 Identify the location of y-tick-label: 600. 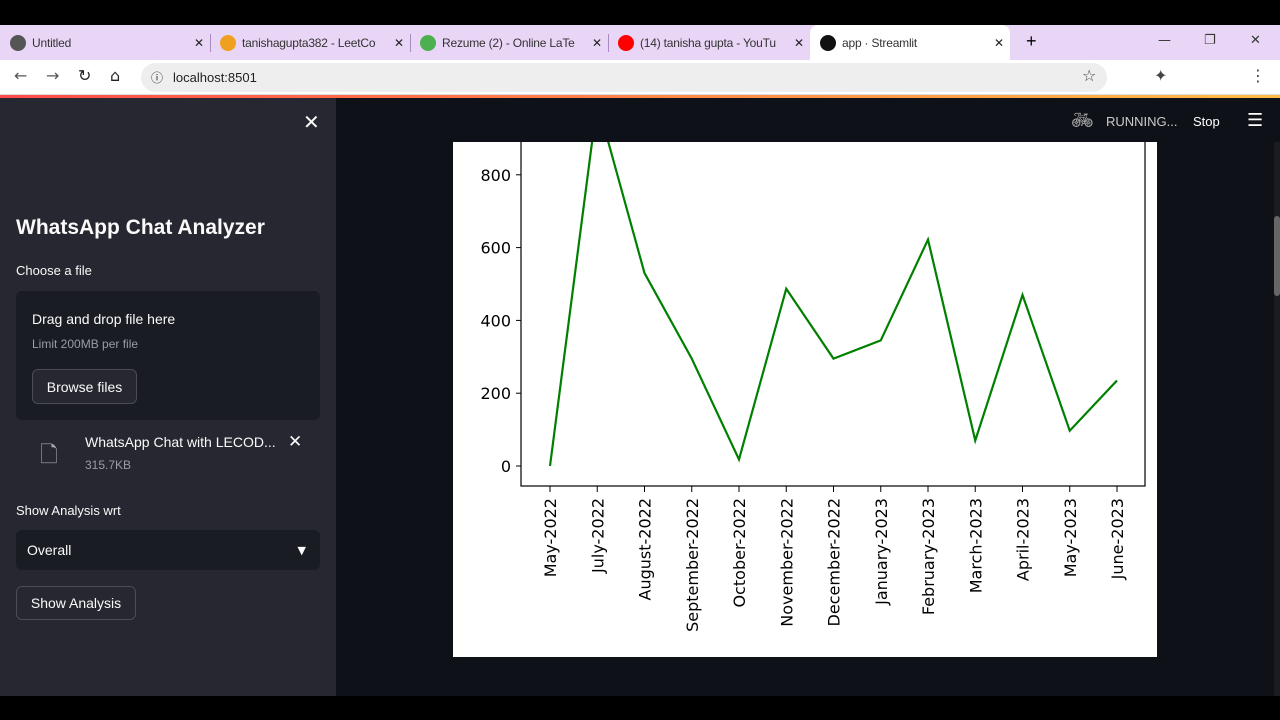
(495, 248).